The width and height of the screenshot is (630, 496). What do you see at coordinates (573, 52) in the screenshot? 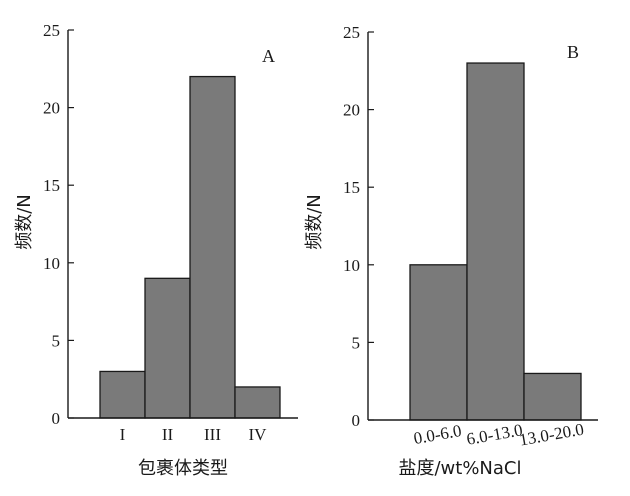
I see `panel-b-letter: B` at bounding box center [573, 52].